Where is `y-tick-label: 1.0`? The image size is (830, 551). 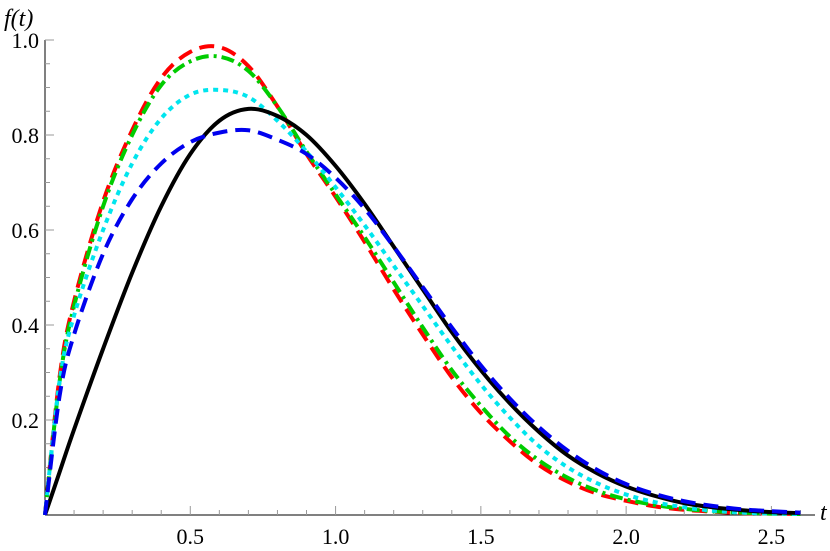
y-tick-label: 1.0 is located at coordinates (26, 40).